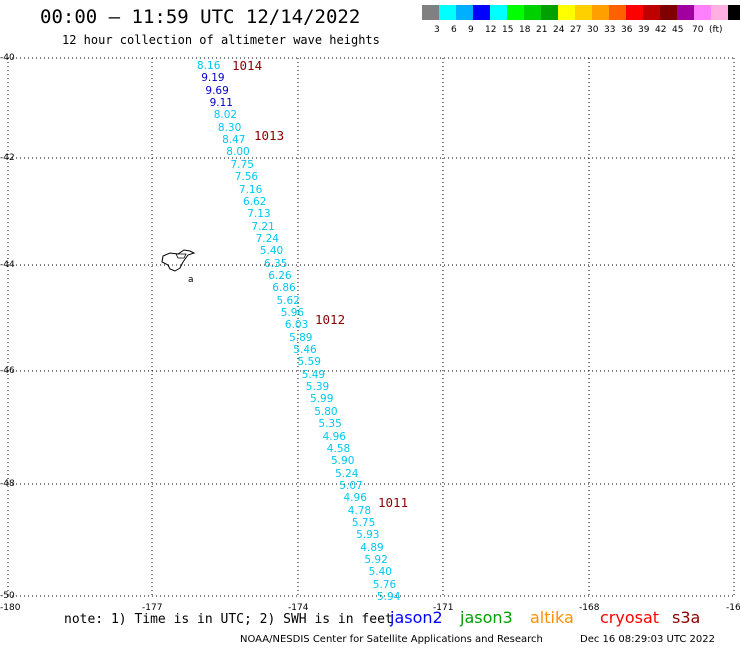  I want to click on latitude-label: -42, so click(7, 158).